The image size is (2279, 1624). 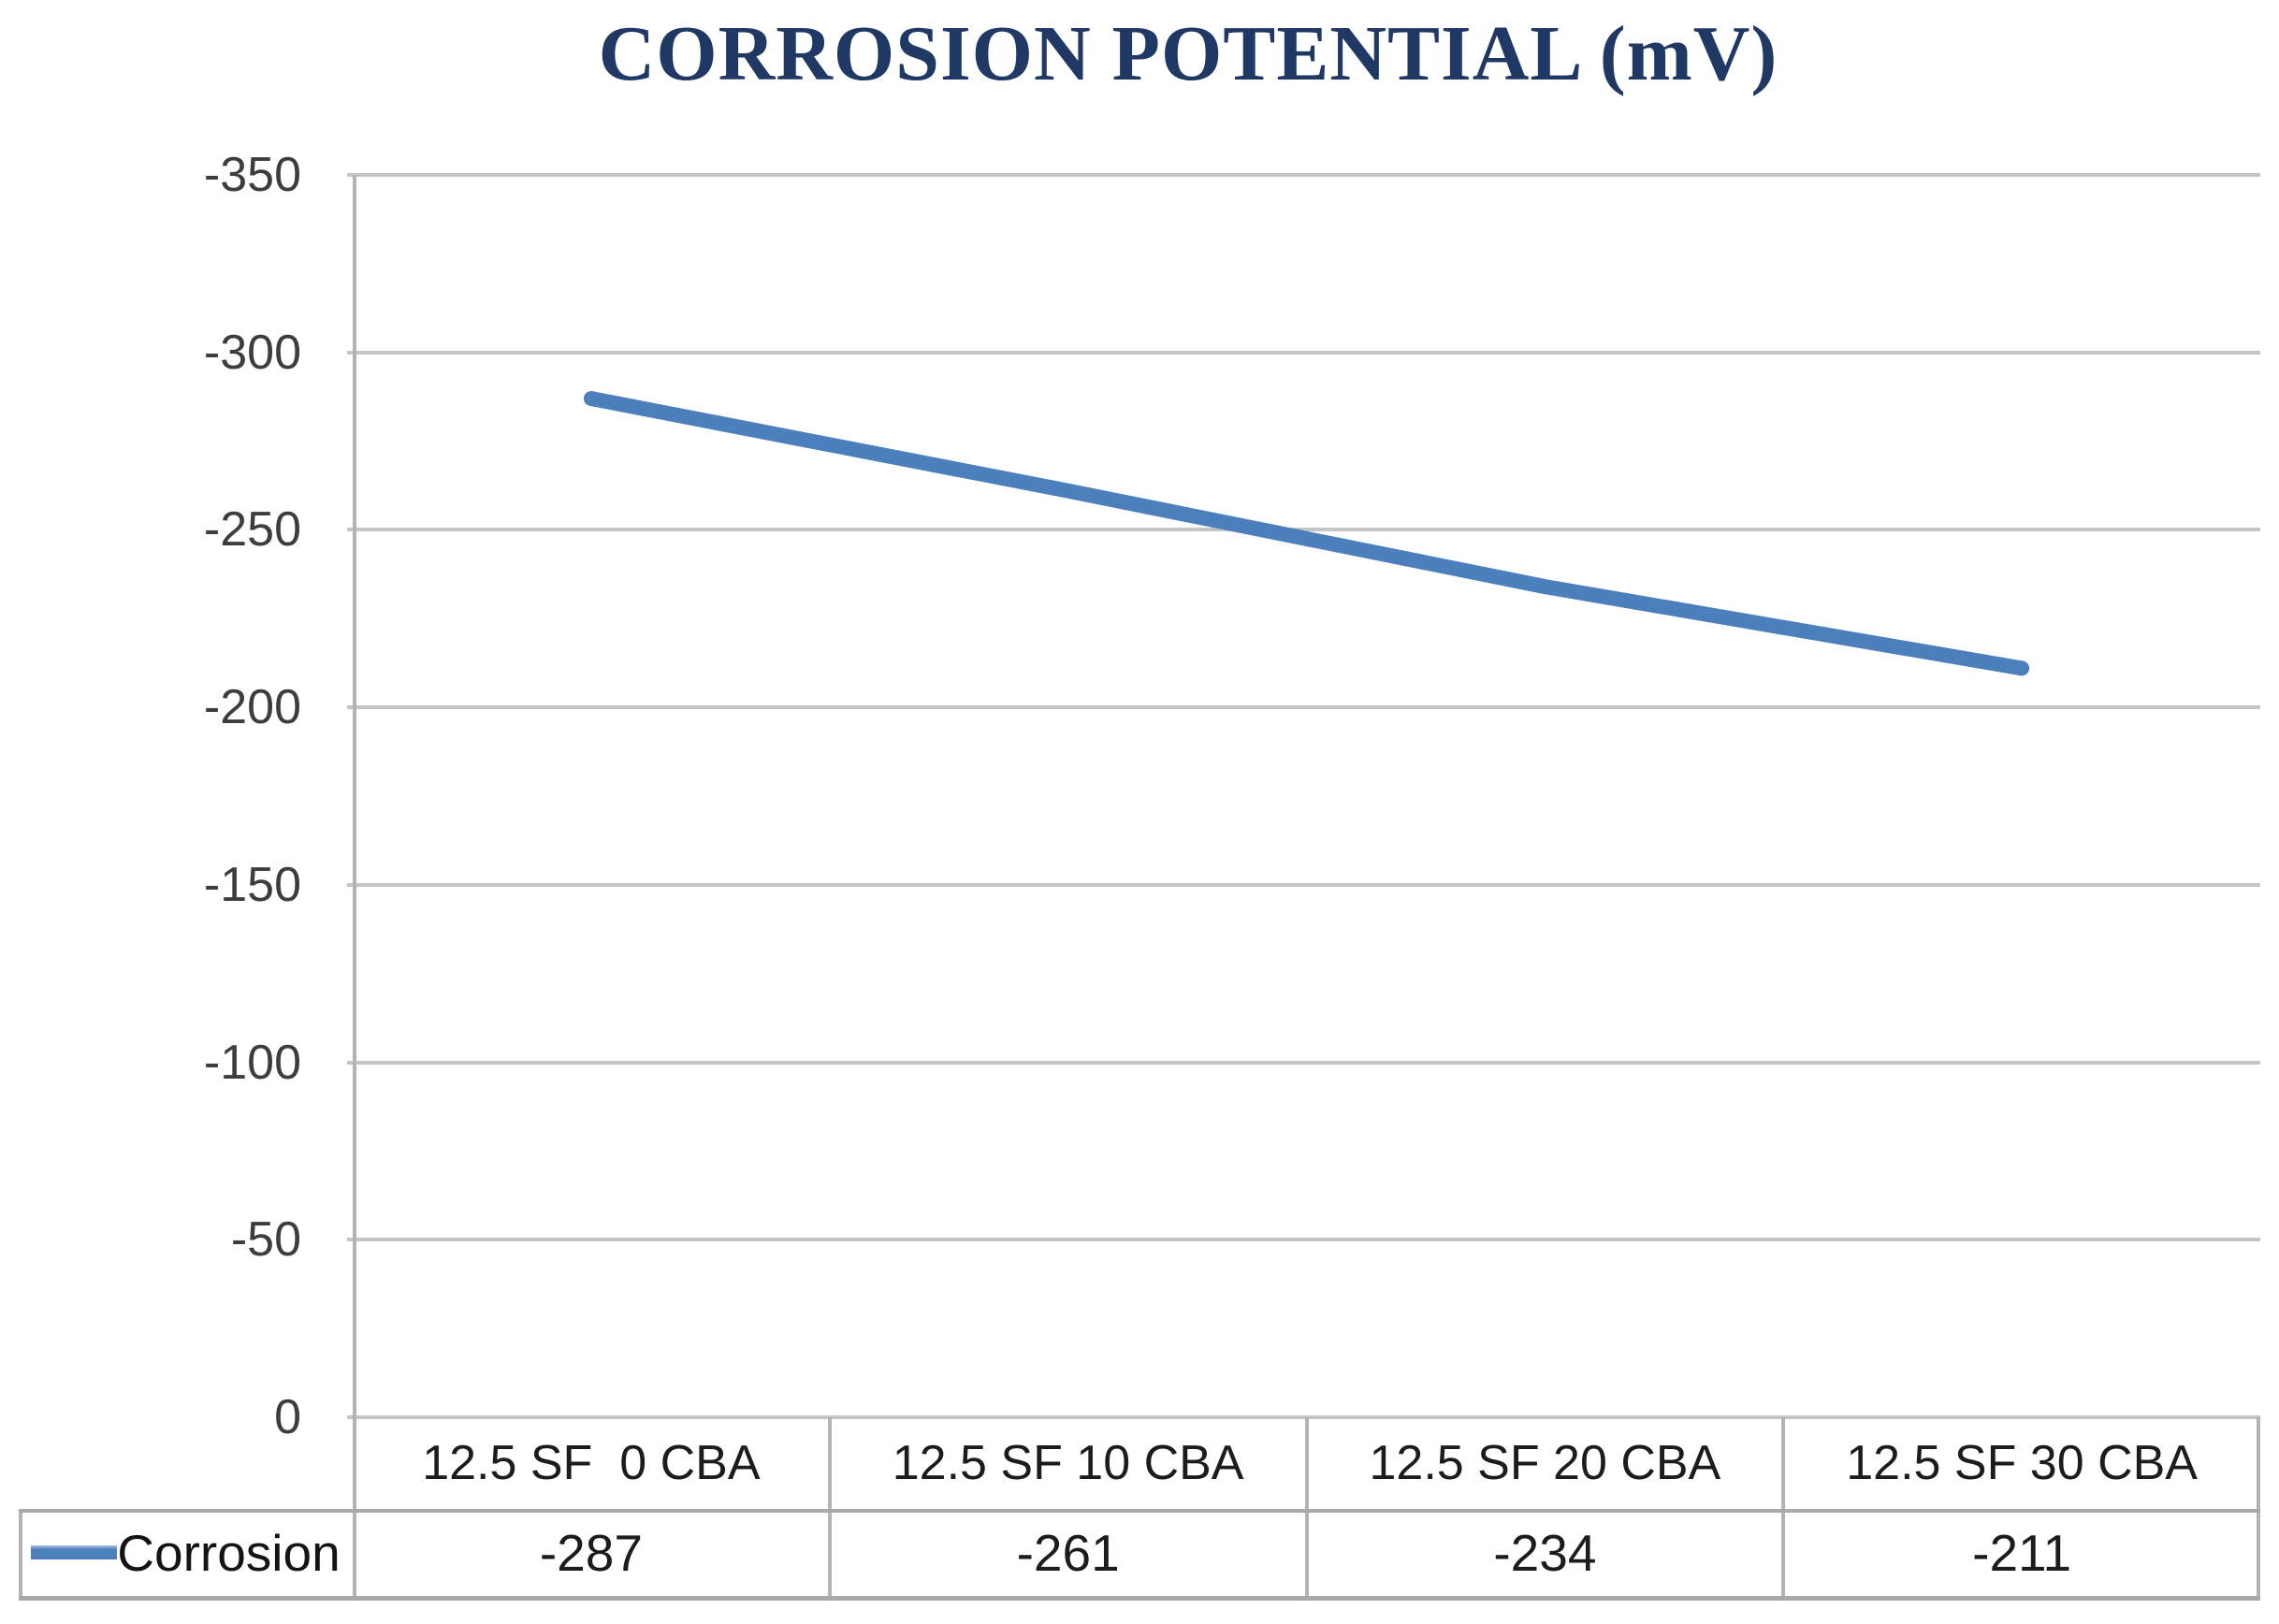 I want to click on category-label: 12.5 SF 20 CBA, so click(x=1545, y=1463).